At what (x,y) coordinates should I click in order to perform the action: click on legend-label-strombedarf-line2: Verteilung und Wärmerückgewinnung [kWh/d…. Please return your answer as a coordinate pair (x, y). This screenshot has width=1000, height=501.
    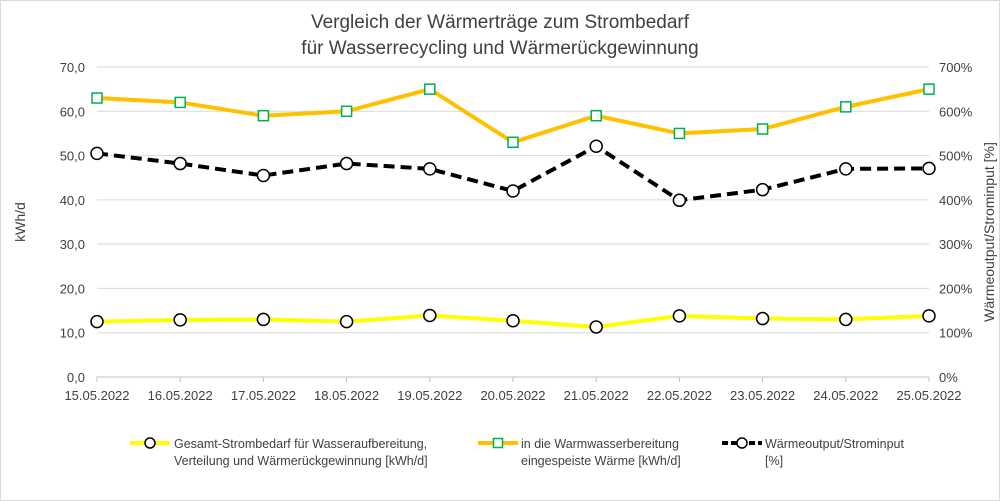
    Looking at the image, I should click on (301, 461).